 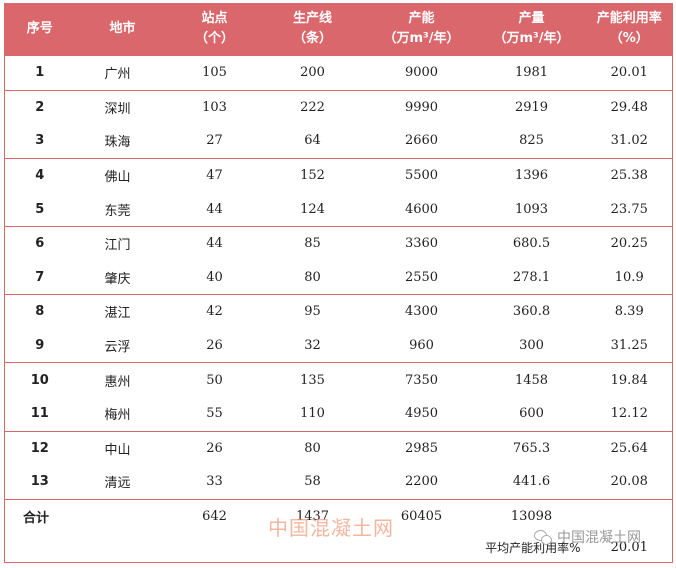 I want to click on table-cell: 441.6, so click(x=531, y=482).